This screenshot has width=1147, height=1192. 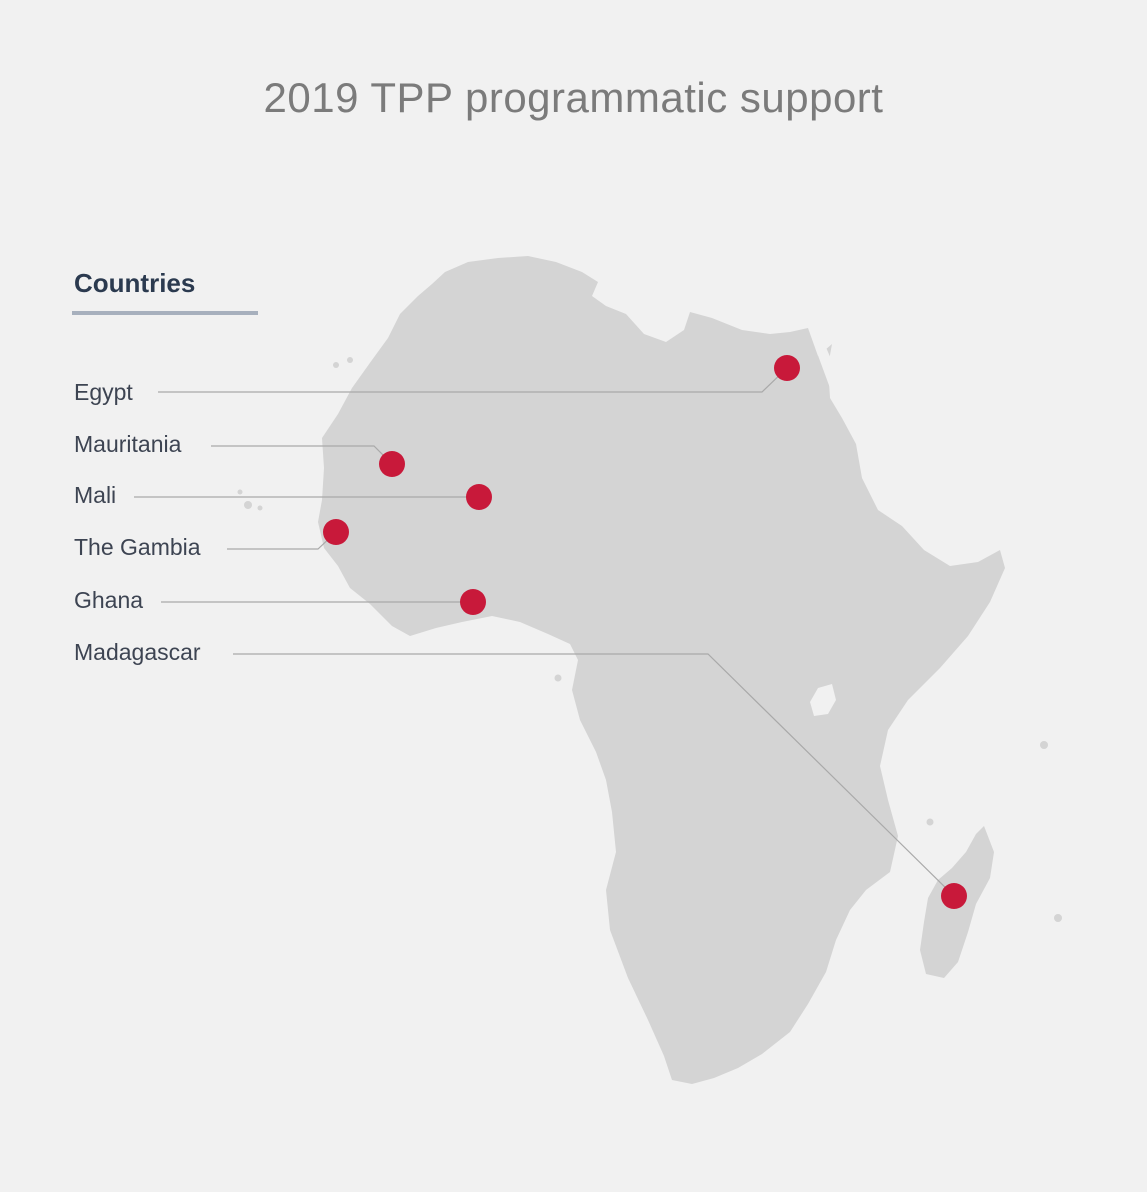 I want to click on red-sea, so click(x=833, y=377).